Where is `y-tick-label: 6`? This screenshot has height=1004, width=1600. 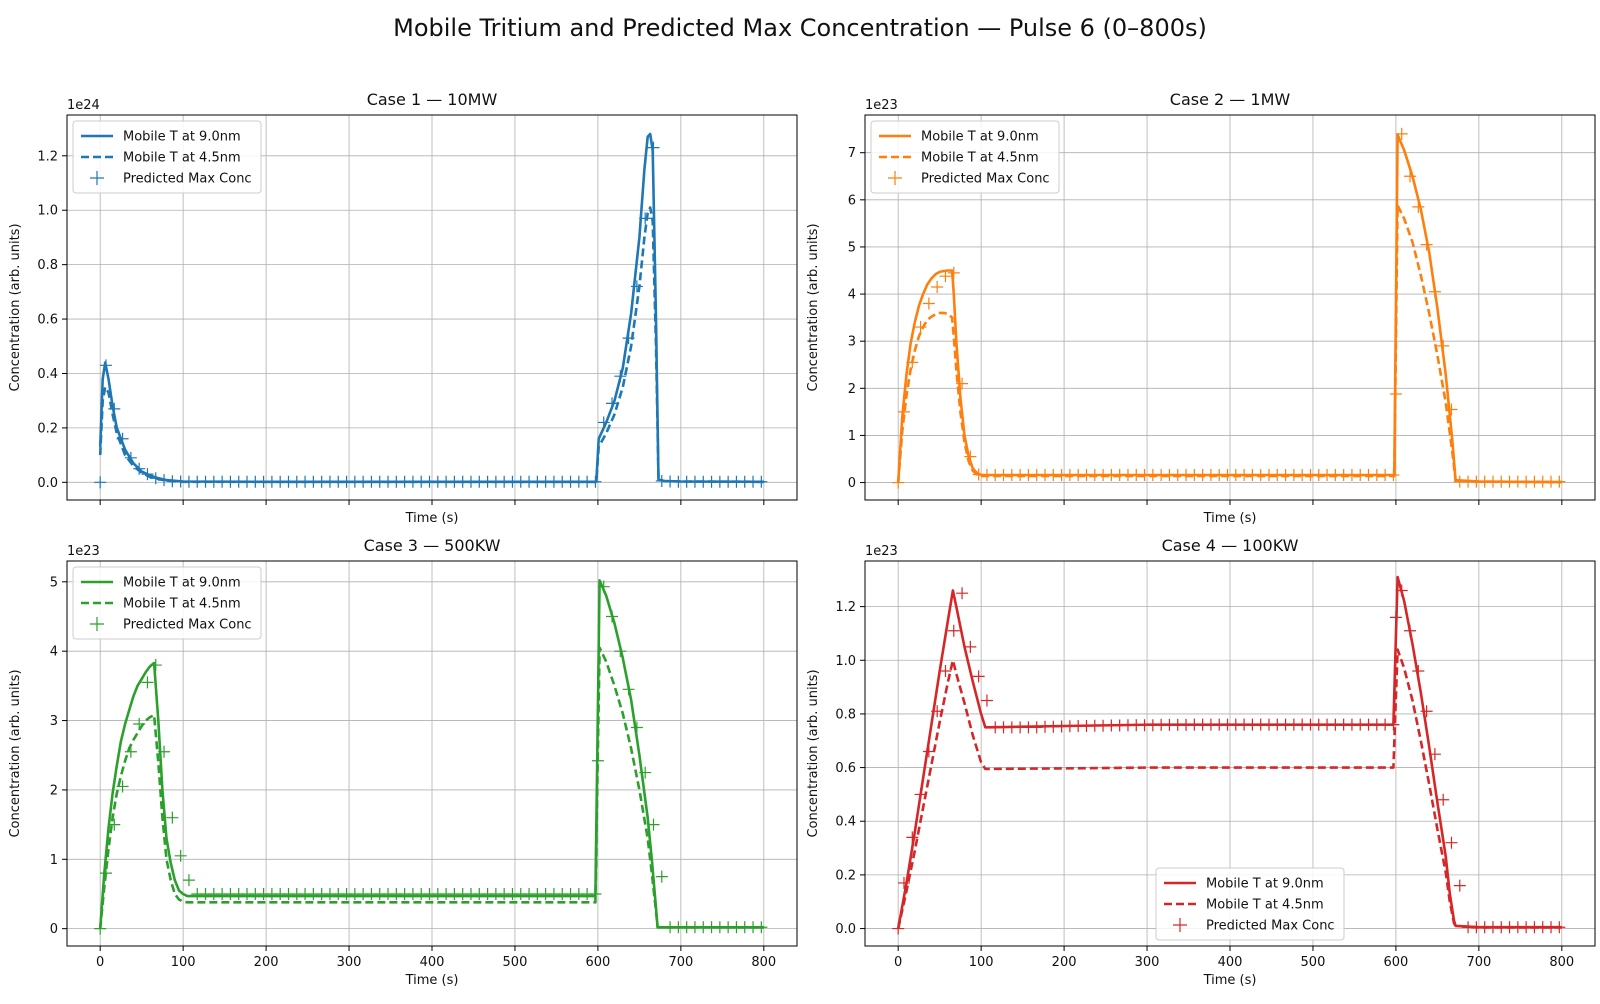 y-tick-label: 6 is located at coordinates (852, 200).